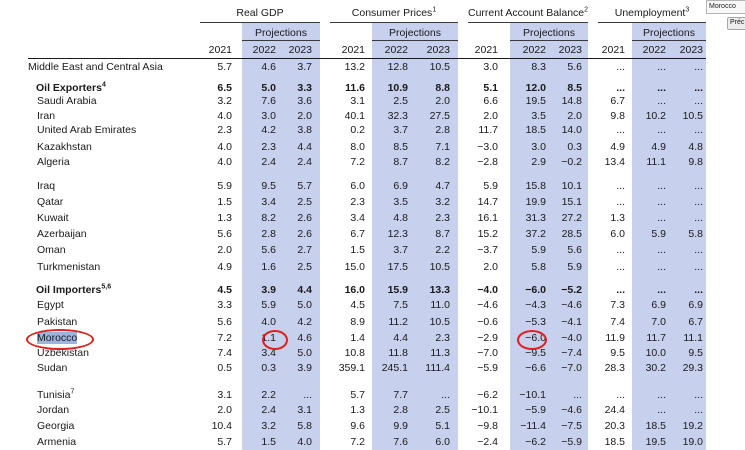 Image resolution: width=745 pixels, height=450 pixels. What do you see at coordinates (50, 202) in the screenshot?
I see `row-label: Qatar` at bounding box center [50, 202].